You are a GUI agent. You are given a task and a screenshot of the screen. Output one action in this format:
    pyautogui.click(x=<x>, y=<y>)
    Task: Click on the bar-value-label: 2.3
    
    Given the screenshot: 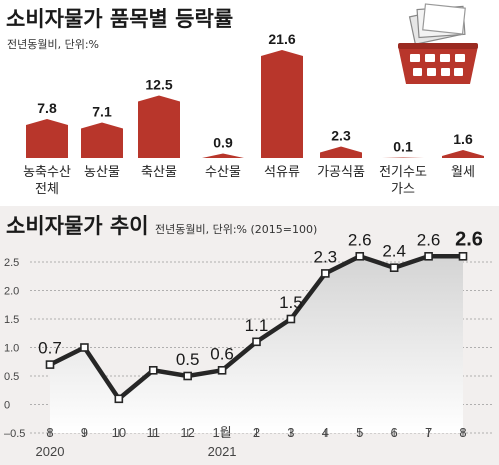 What is the action you would take?
    pyautogui.click(x=341, y=136)
    